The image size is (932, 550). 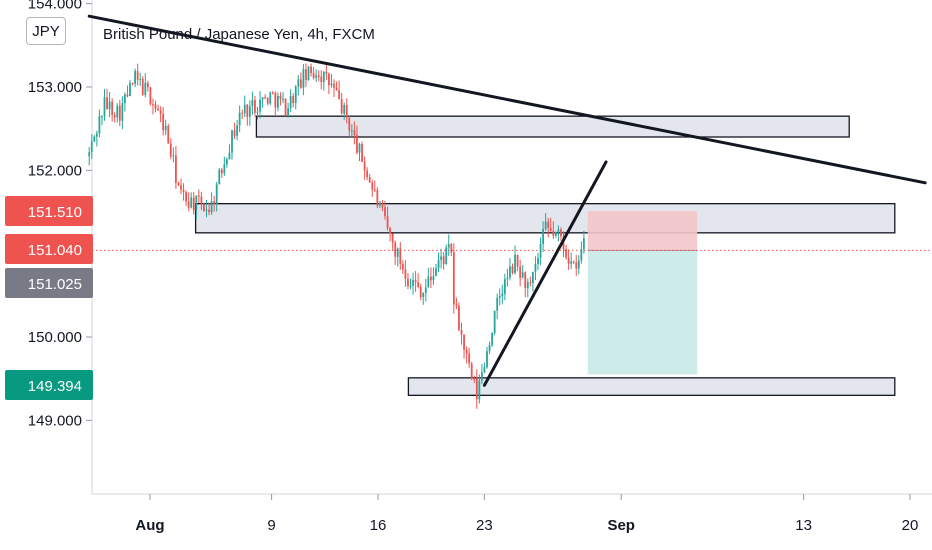 I want to click on symbol-currency-button: JPY, so click(x=46, y=31).